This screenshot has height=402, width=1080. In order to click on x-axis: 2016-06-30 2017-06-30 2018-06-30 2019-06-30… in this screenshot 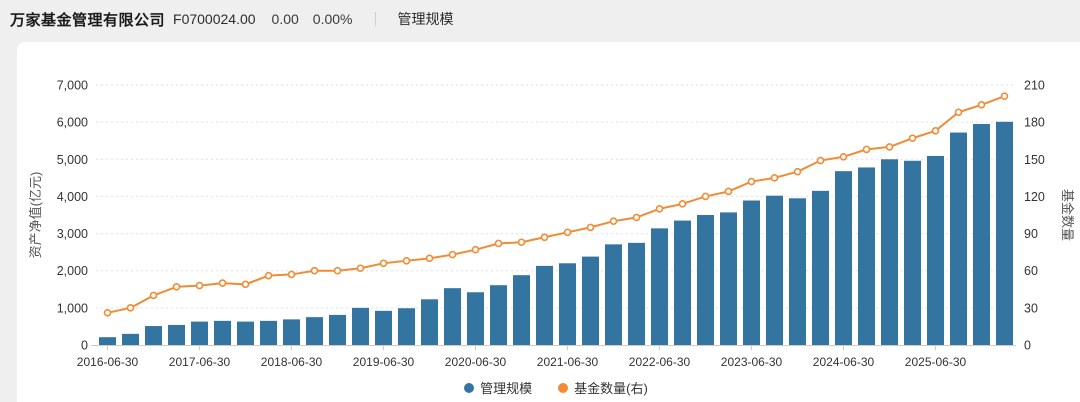, I will do `click(546, 357)`.